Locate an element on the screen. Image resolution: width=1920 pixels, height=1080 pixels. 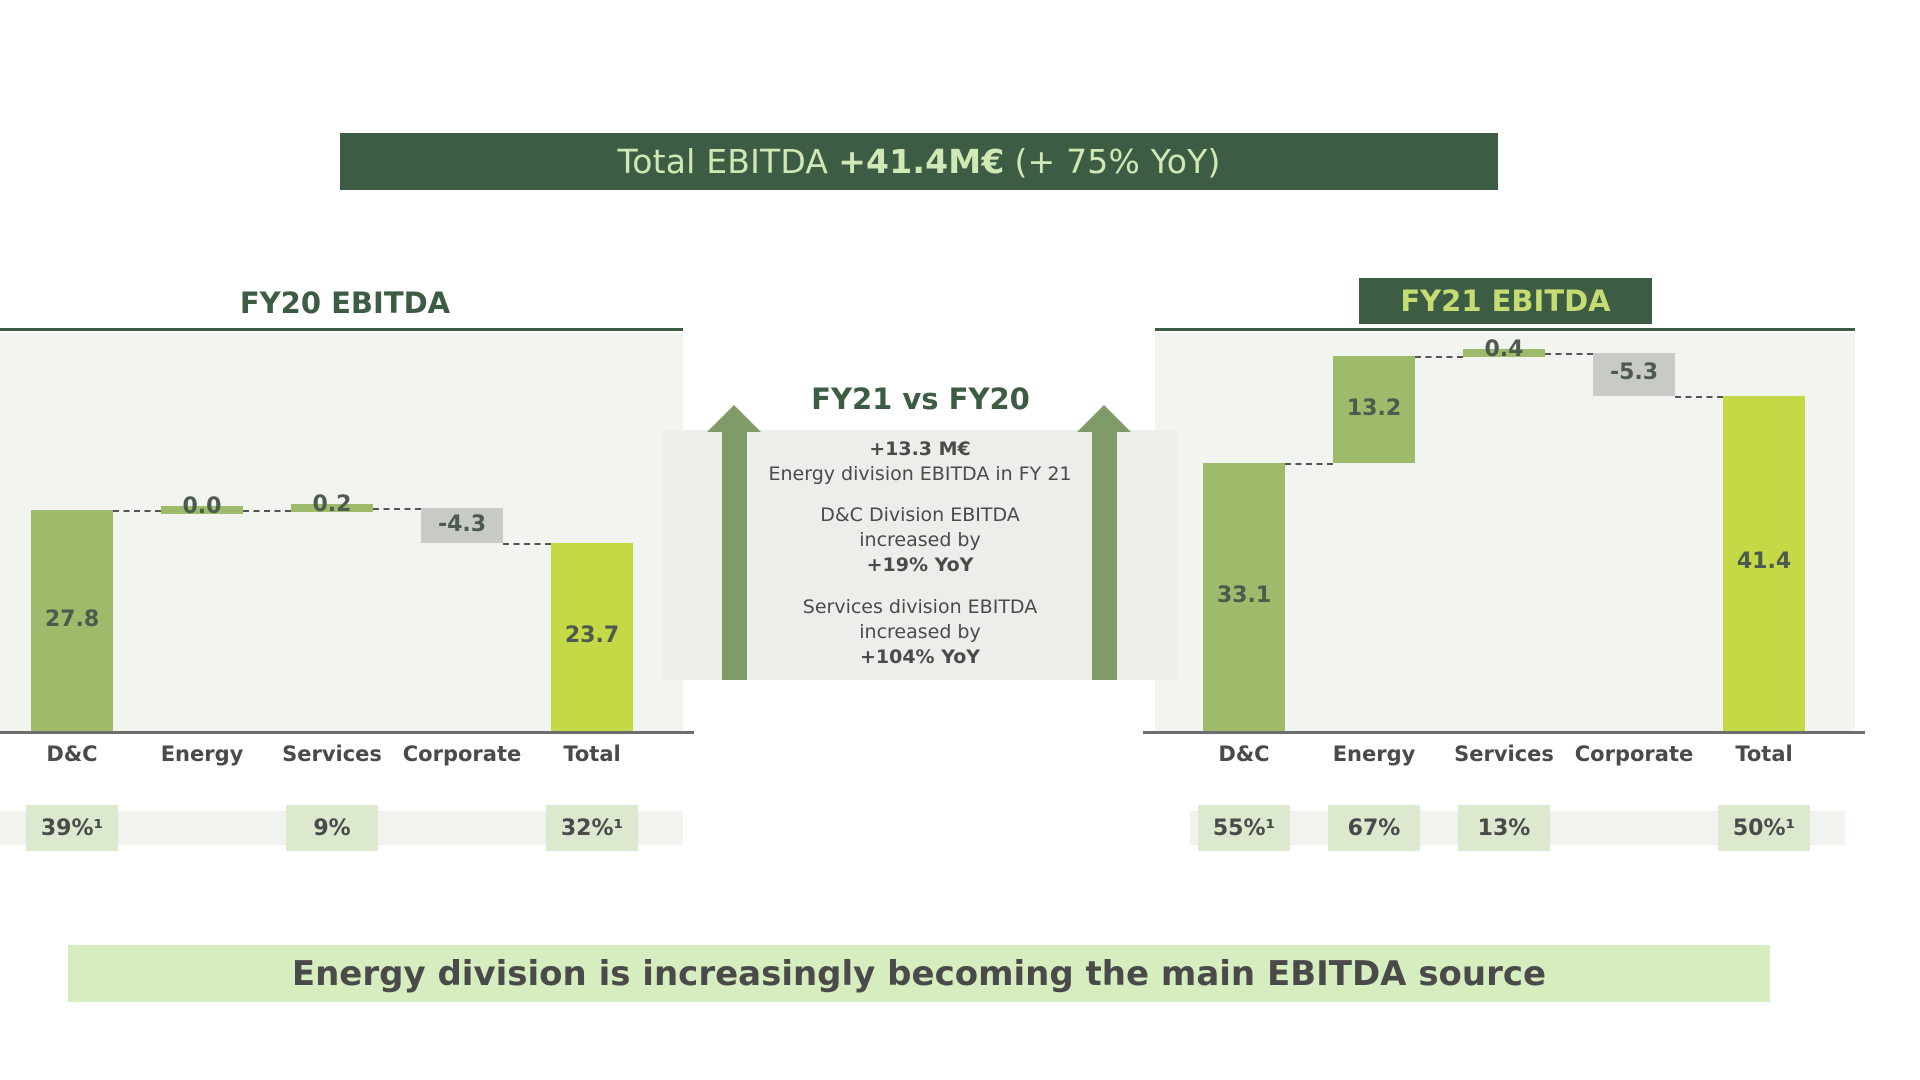
dnc-text-b: increased by is located at coordinates (920, 540).